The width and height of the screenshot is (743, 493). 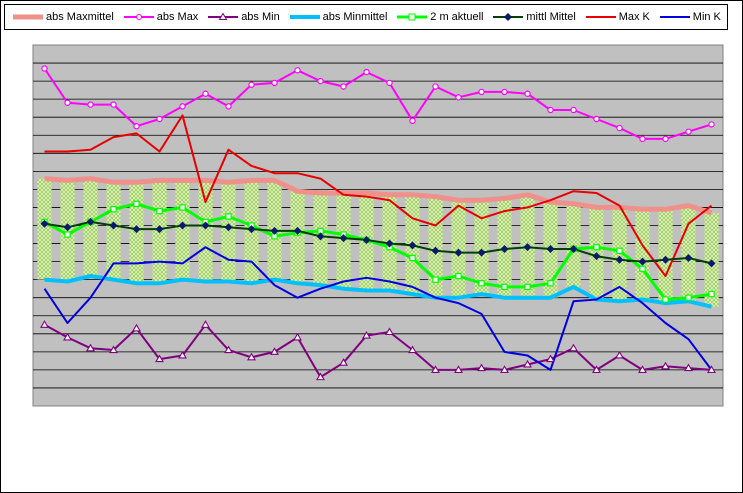 I want to click on legend-label: abs Minmittel, so click(x=355, y=17).